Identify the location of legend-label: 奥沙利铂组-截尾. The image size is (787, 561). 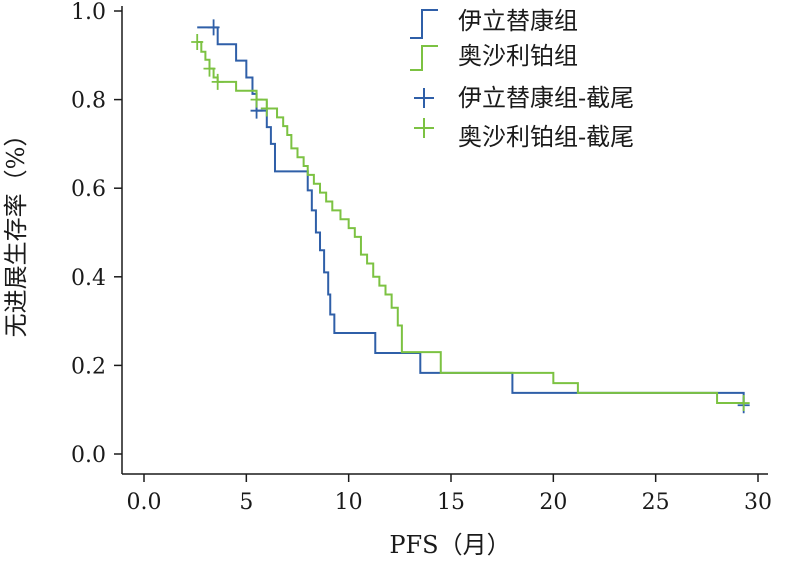
(546, 137).